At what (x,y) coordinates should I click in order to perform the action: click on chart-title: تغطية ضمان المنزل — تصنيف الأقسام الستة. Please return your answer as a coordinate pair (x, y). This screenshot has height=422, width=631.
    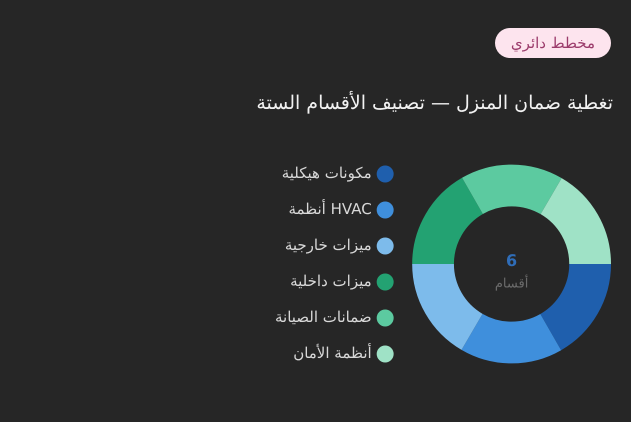
    Looking at the image, I should click on (434, 103).